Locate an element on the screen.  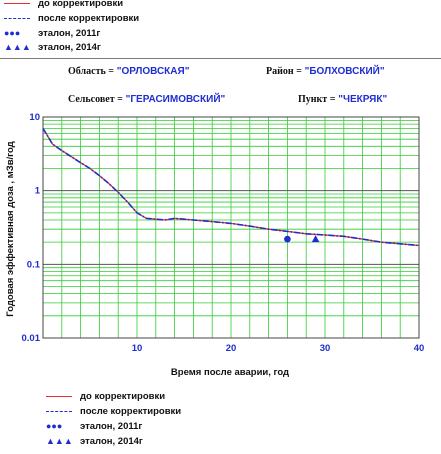
x-tick-label: 40 is located at coordinates (419, 348).